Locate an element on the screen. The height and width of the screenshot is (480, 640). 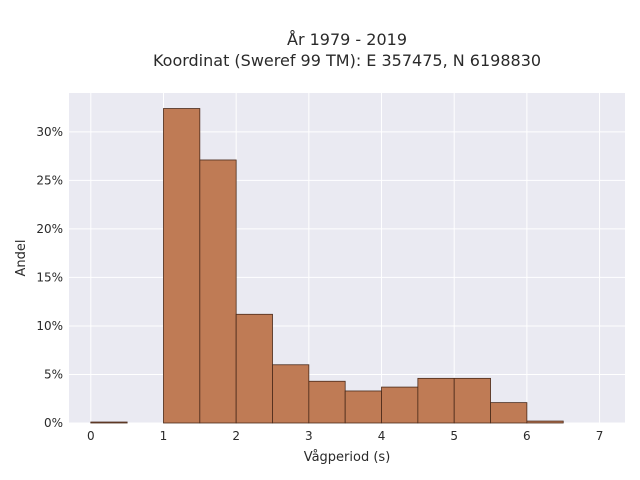
chart-title-line-1: År 1979 - 2019 is located at coordinates (347, 39).